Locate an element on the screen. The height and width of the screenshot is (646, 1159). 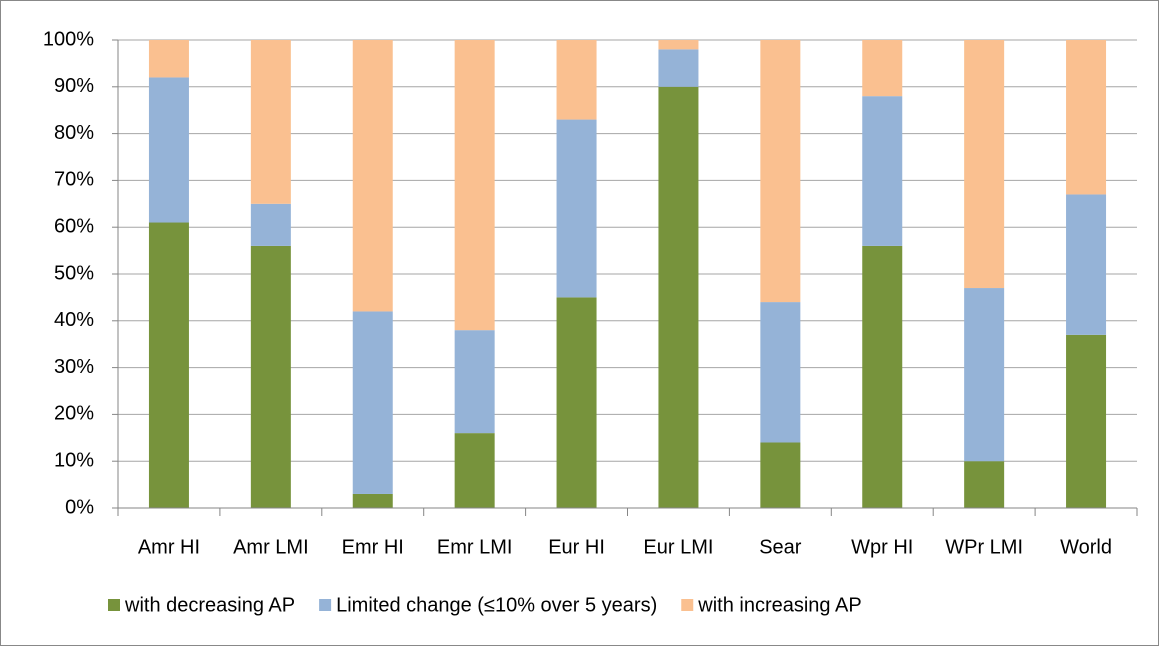
y-tick-label: 60% is located at coordinates (74, 226).